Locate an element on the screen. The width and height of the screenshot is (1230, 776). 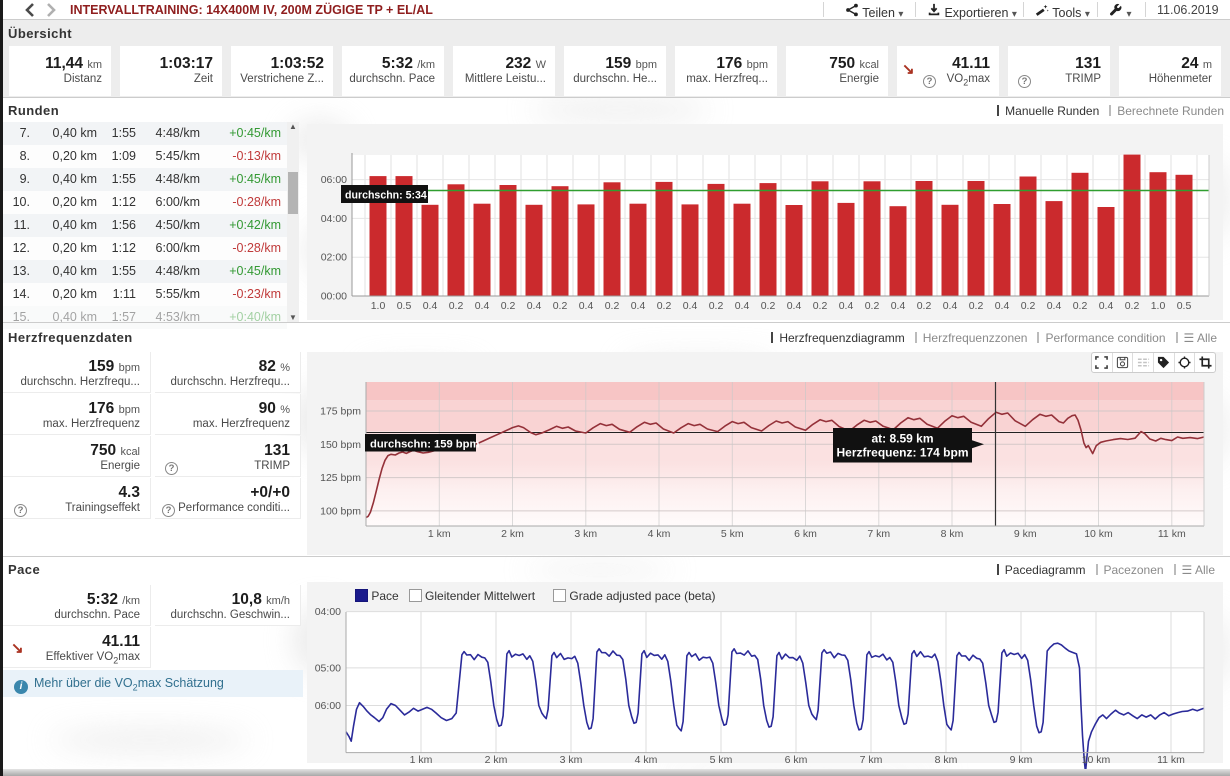
svg-text: at: 8.59 km is located at coordinates (902, 439).